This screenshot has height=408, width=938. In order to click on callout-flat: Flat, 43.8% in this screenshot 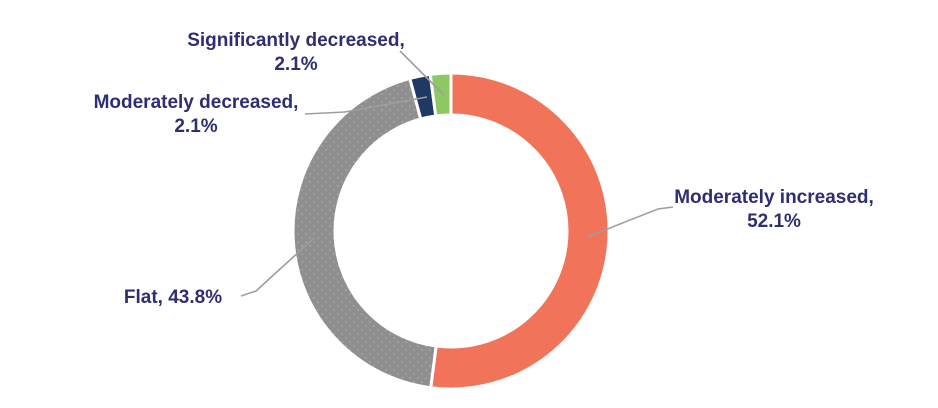, I will do `click(173, 298)`.